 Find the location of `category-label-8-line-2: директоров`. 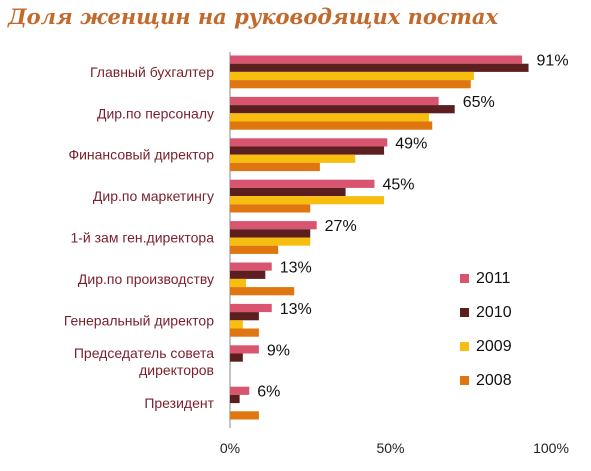

category-label-8-line-2: директоров is located at coordinates (176, 370).